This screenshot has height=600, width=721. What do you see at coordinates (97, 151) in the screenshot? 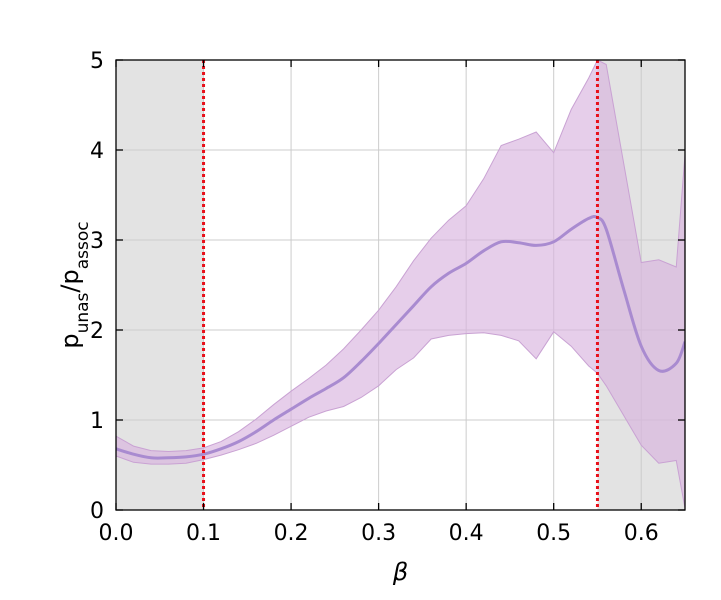
I see `y-tick-label: 4` at bounding box center [97, 151].